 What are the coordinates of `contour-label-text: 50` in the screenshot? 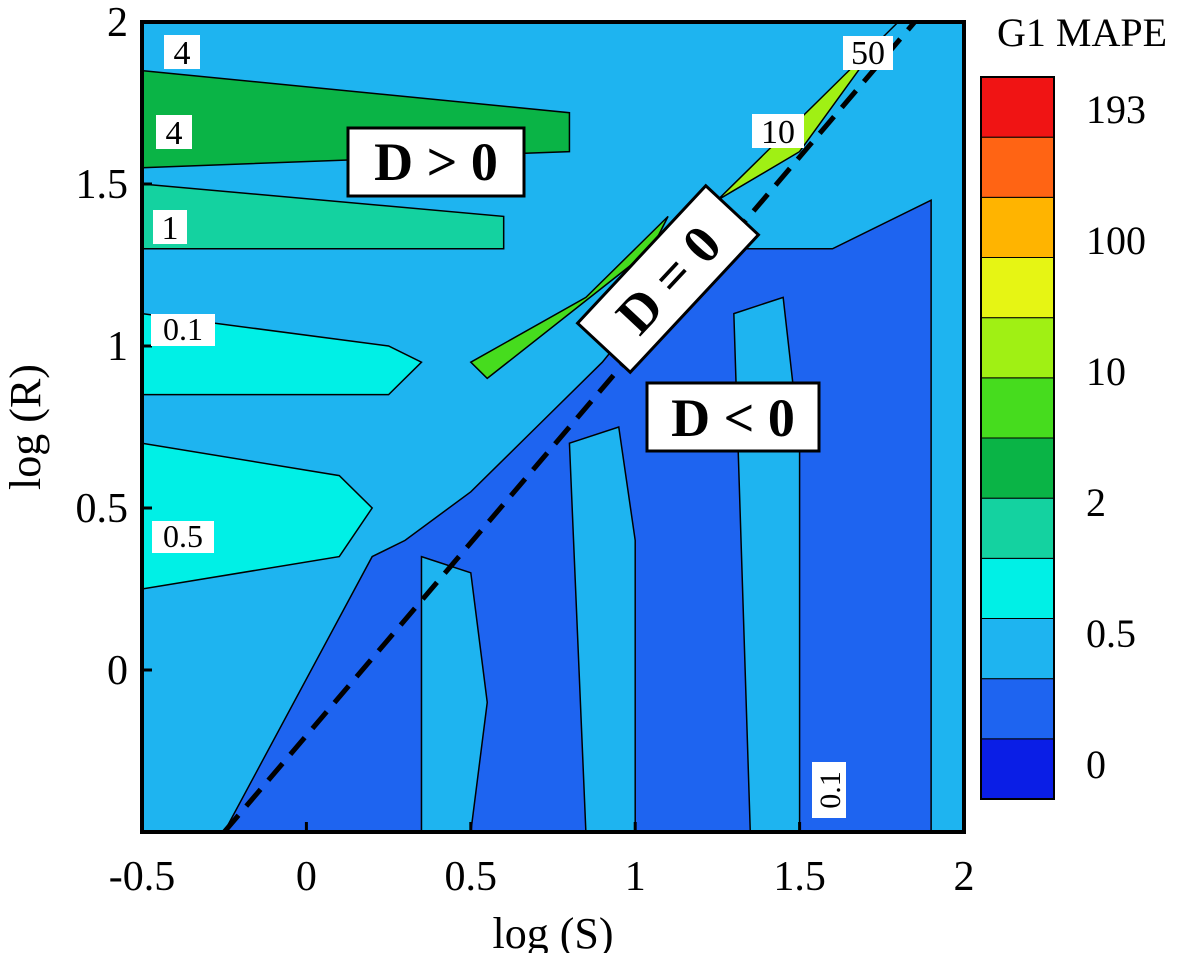 It's located at (868, 53).